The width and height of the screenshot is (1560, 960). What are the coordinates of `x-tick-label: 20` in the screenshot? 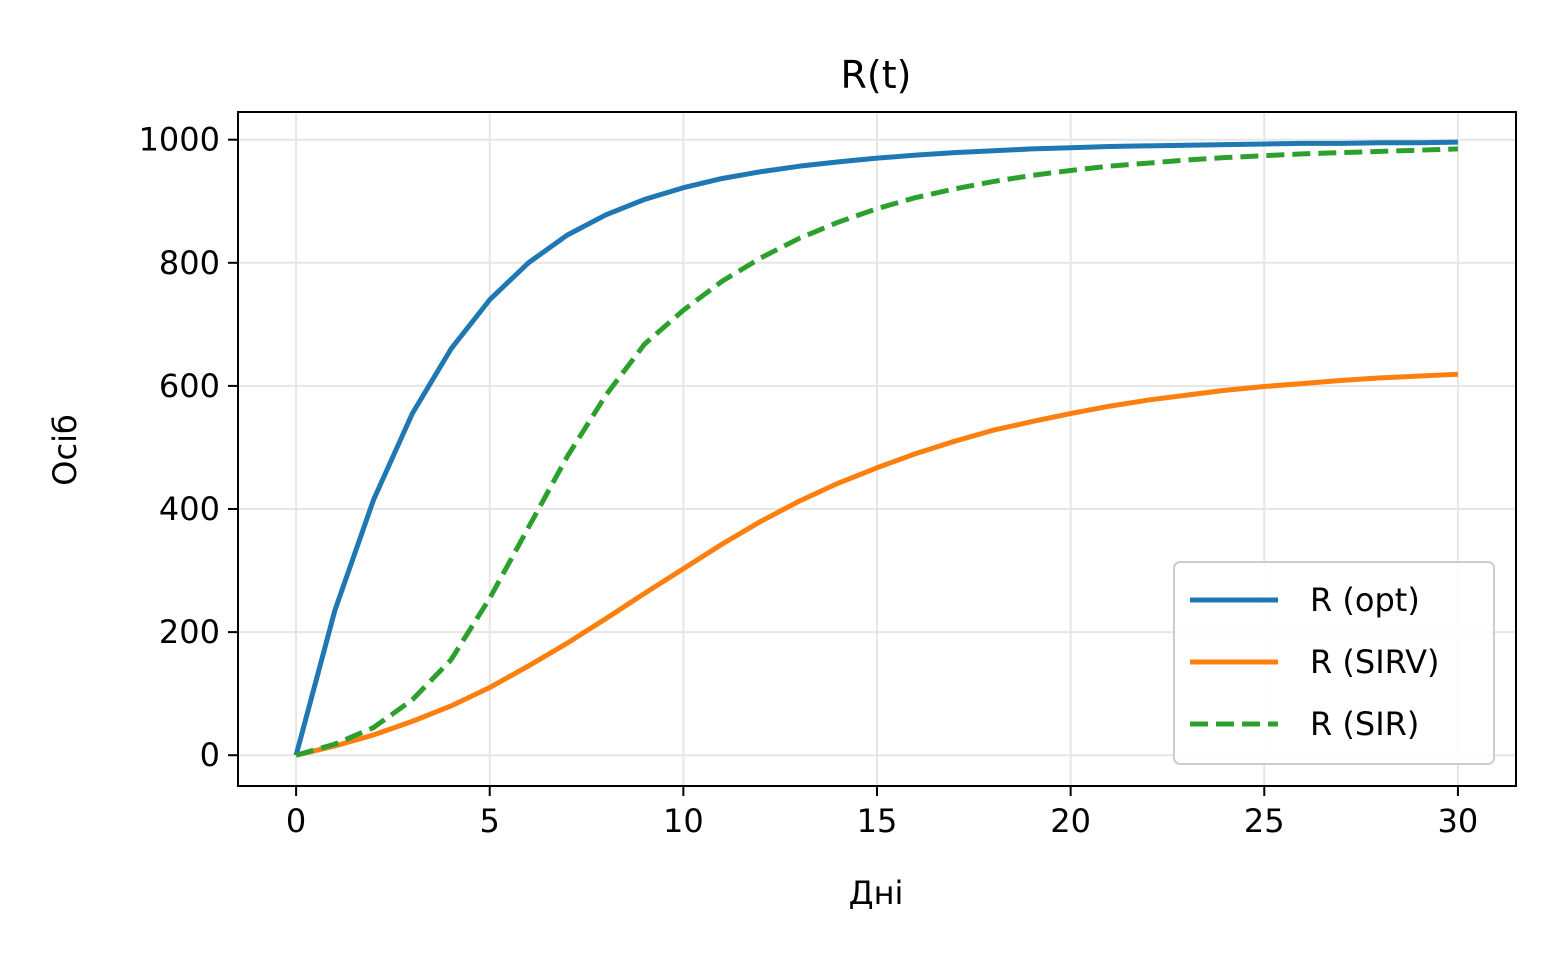 It's located at (1070, 821).